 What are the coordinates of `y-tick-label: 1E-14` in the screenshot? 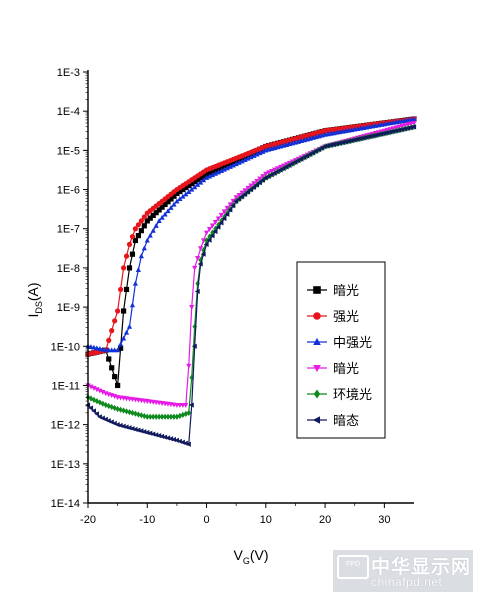 It's located at (65, 504).